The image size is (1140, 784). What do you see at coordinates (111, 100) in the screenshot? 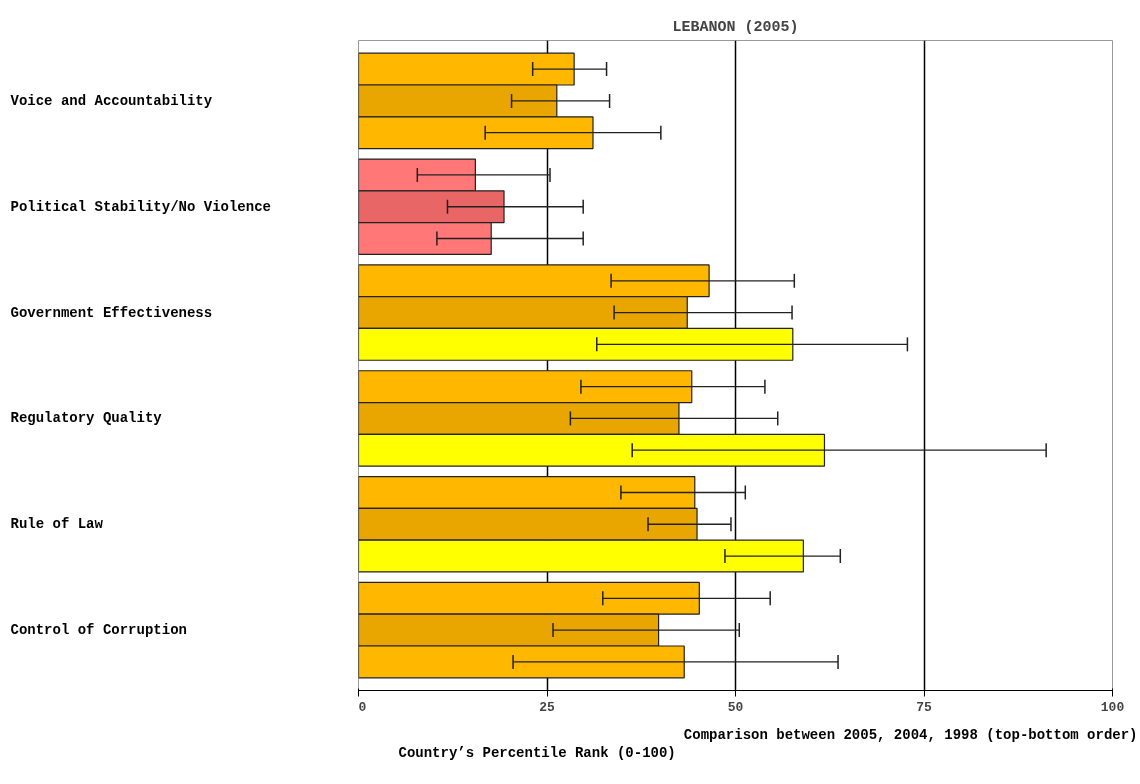
I see `y-tick-label: Voice and Accountability` at bounding box center [111, 100].